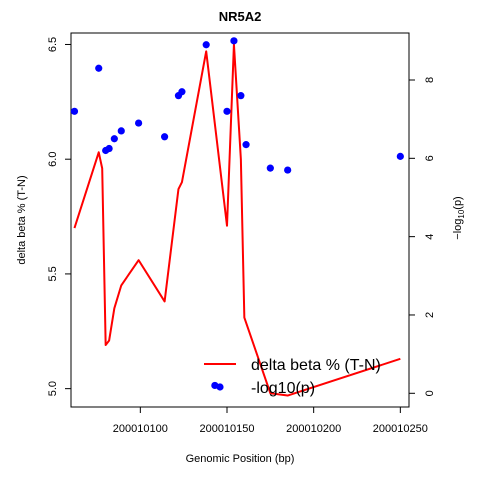 Image resolution: width=480 pixels, height=480 pixels. What do you see at coordinates (220, 387) in the screenshot?
I see `legend-point-swatch` at bounding box center [220, 387].